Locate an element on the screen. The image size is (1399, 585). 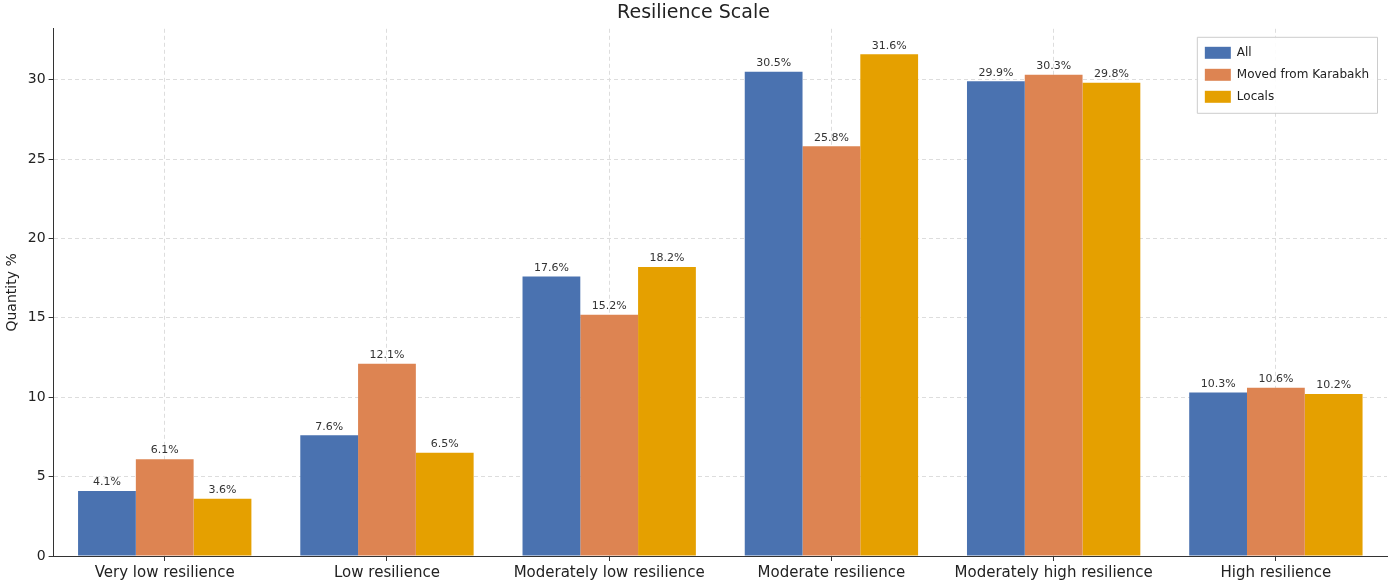
data-label: 25.8% is located at coordinates (831, 137).